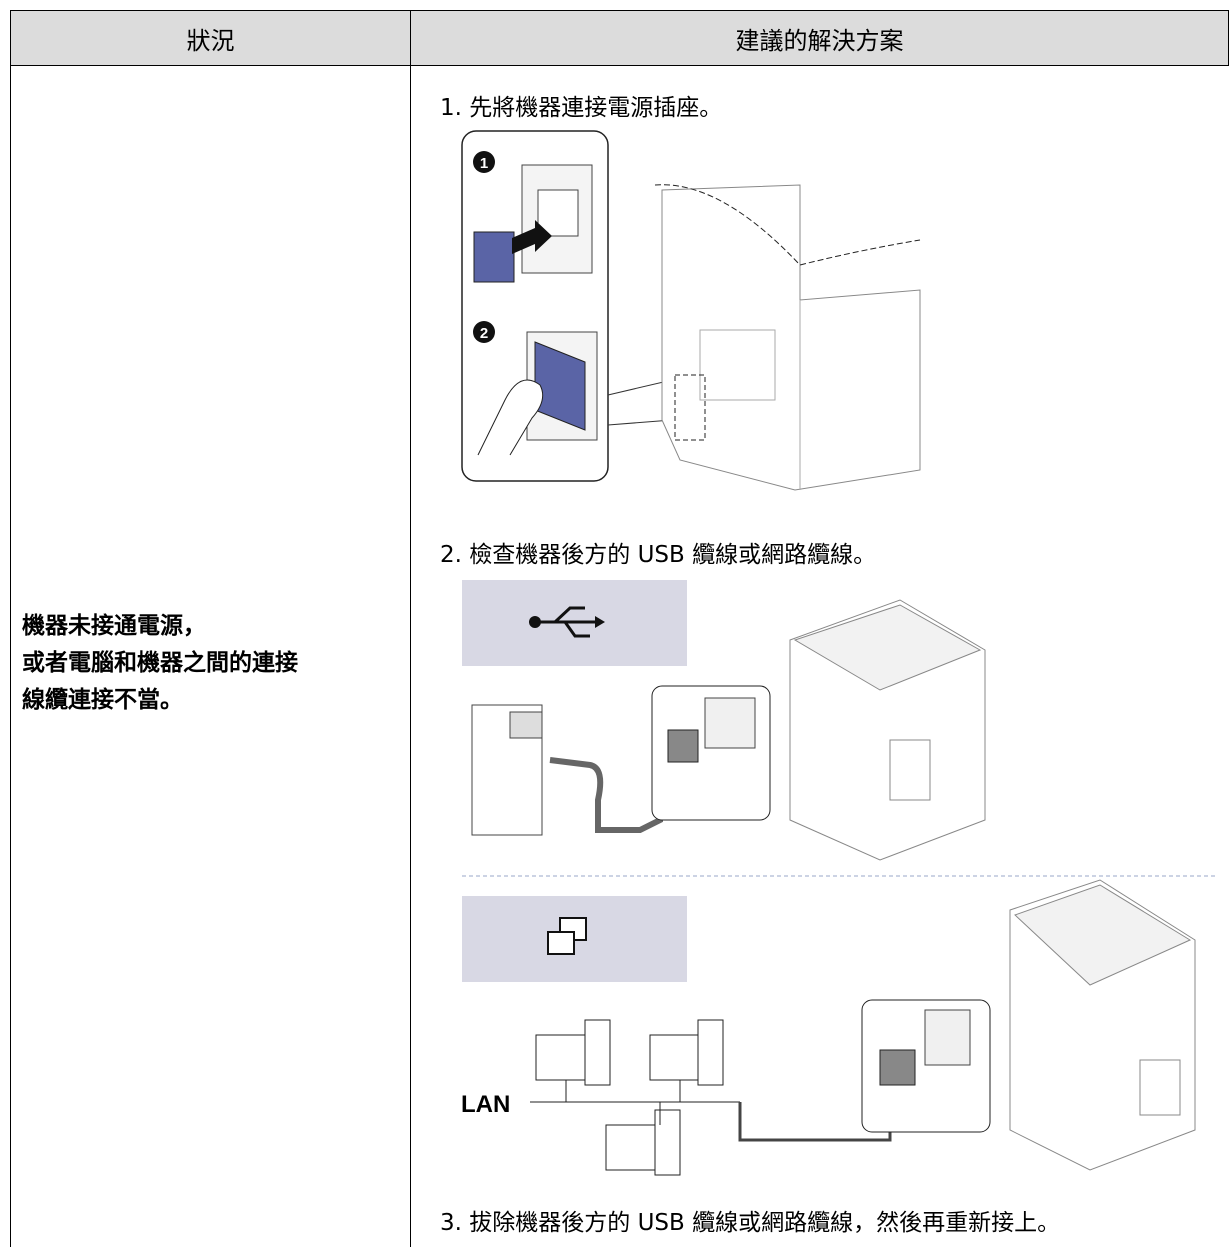  I want to click on header-cell: 建議的解決方案, so click(819, 38).